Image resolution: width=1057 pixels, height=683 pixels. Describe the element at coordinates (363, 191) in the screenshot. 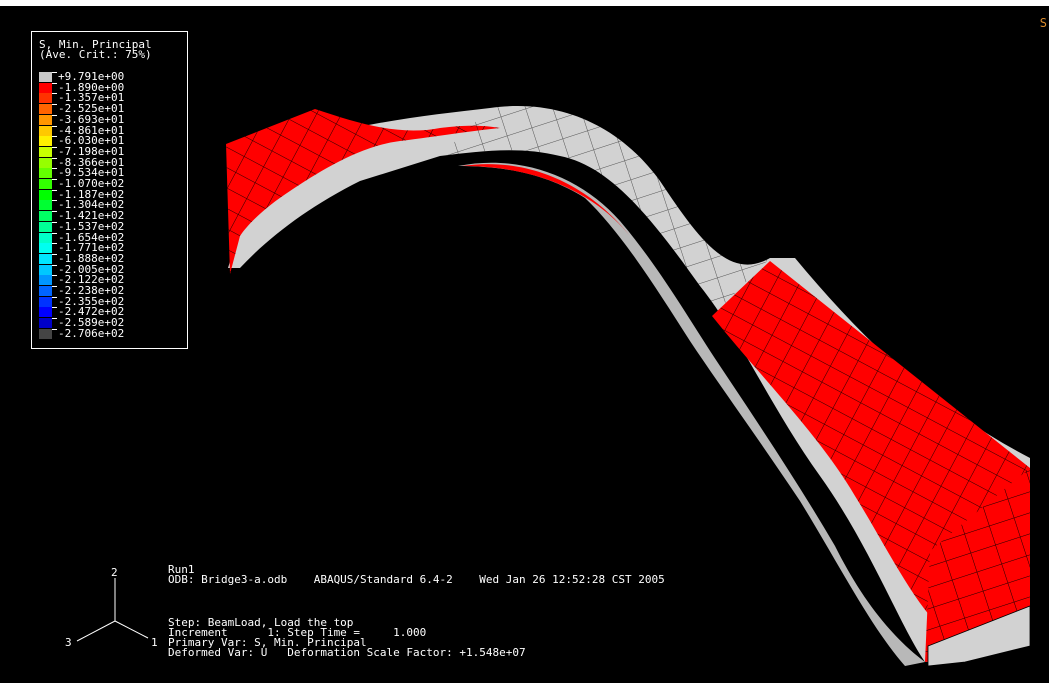

I see `mesh-left` at that location.